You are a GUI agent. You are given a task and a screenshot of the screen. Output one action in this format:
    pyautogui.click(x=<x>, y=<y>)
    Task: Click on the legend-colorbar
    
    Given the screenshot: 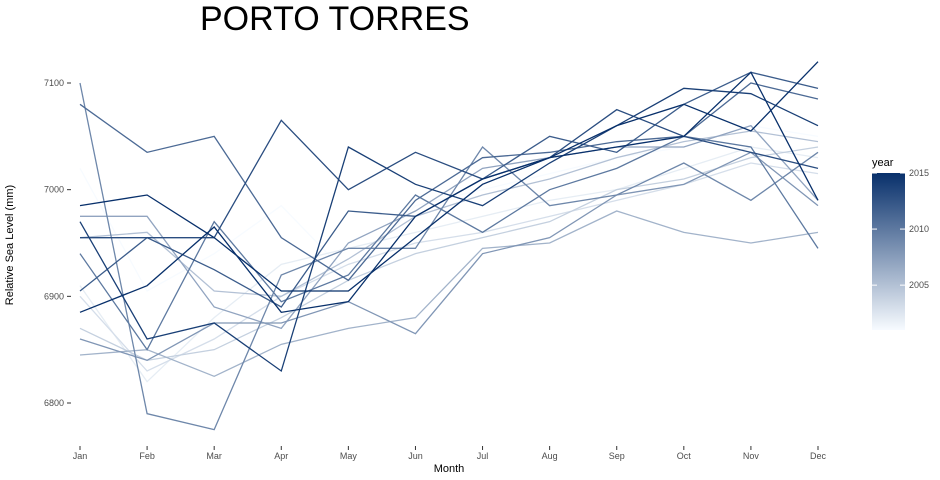 What is the action you would take?
    pyautogui.click(x=888, y=251)
    